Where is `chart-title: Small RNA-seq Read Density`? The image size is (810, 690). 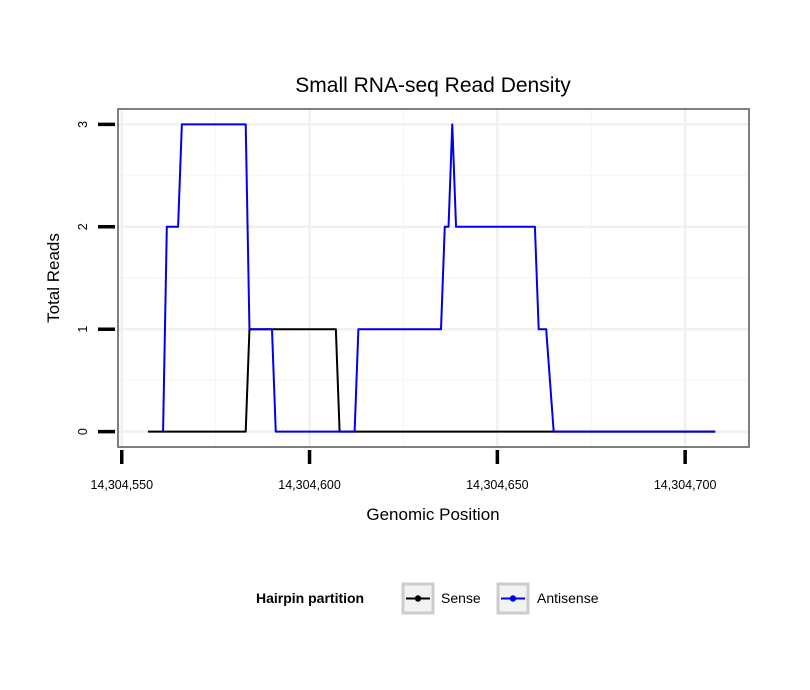
chart-title: Small RNA-seq Read Density is located at coordinates (433, 85).